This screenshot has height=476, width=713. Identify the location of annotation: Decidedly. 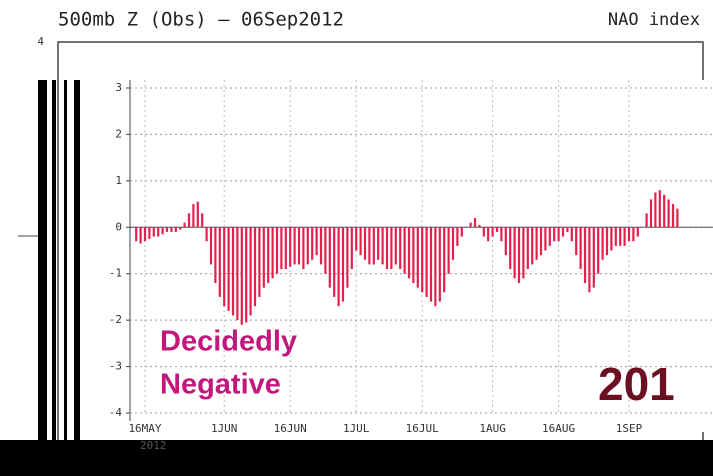
(228, 342).